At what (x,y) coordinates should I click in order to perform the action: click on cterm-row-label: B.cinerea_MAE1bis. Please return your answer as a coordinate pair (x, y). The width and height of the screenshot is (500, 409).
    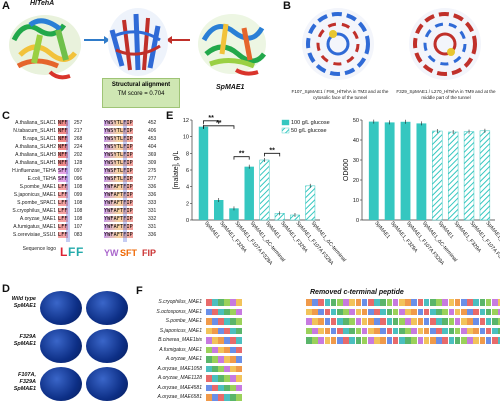
    Looking at the image, I should click on (180, 340).